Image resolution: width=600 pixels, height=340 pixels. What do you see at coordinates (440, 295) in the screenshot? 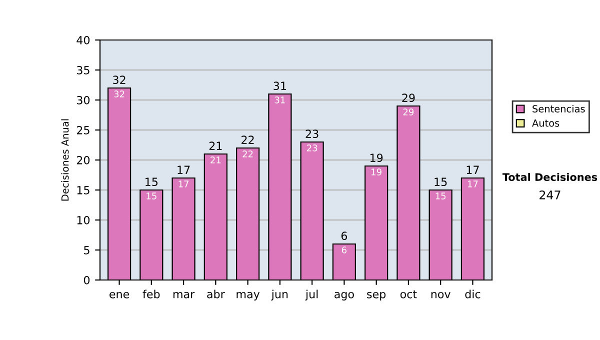
I see `x-tick-label: nov` at bounding box center [440, 295].